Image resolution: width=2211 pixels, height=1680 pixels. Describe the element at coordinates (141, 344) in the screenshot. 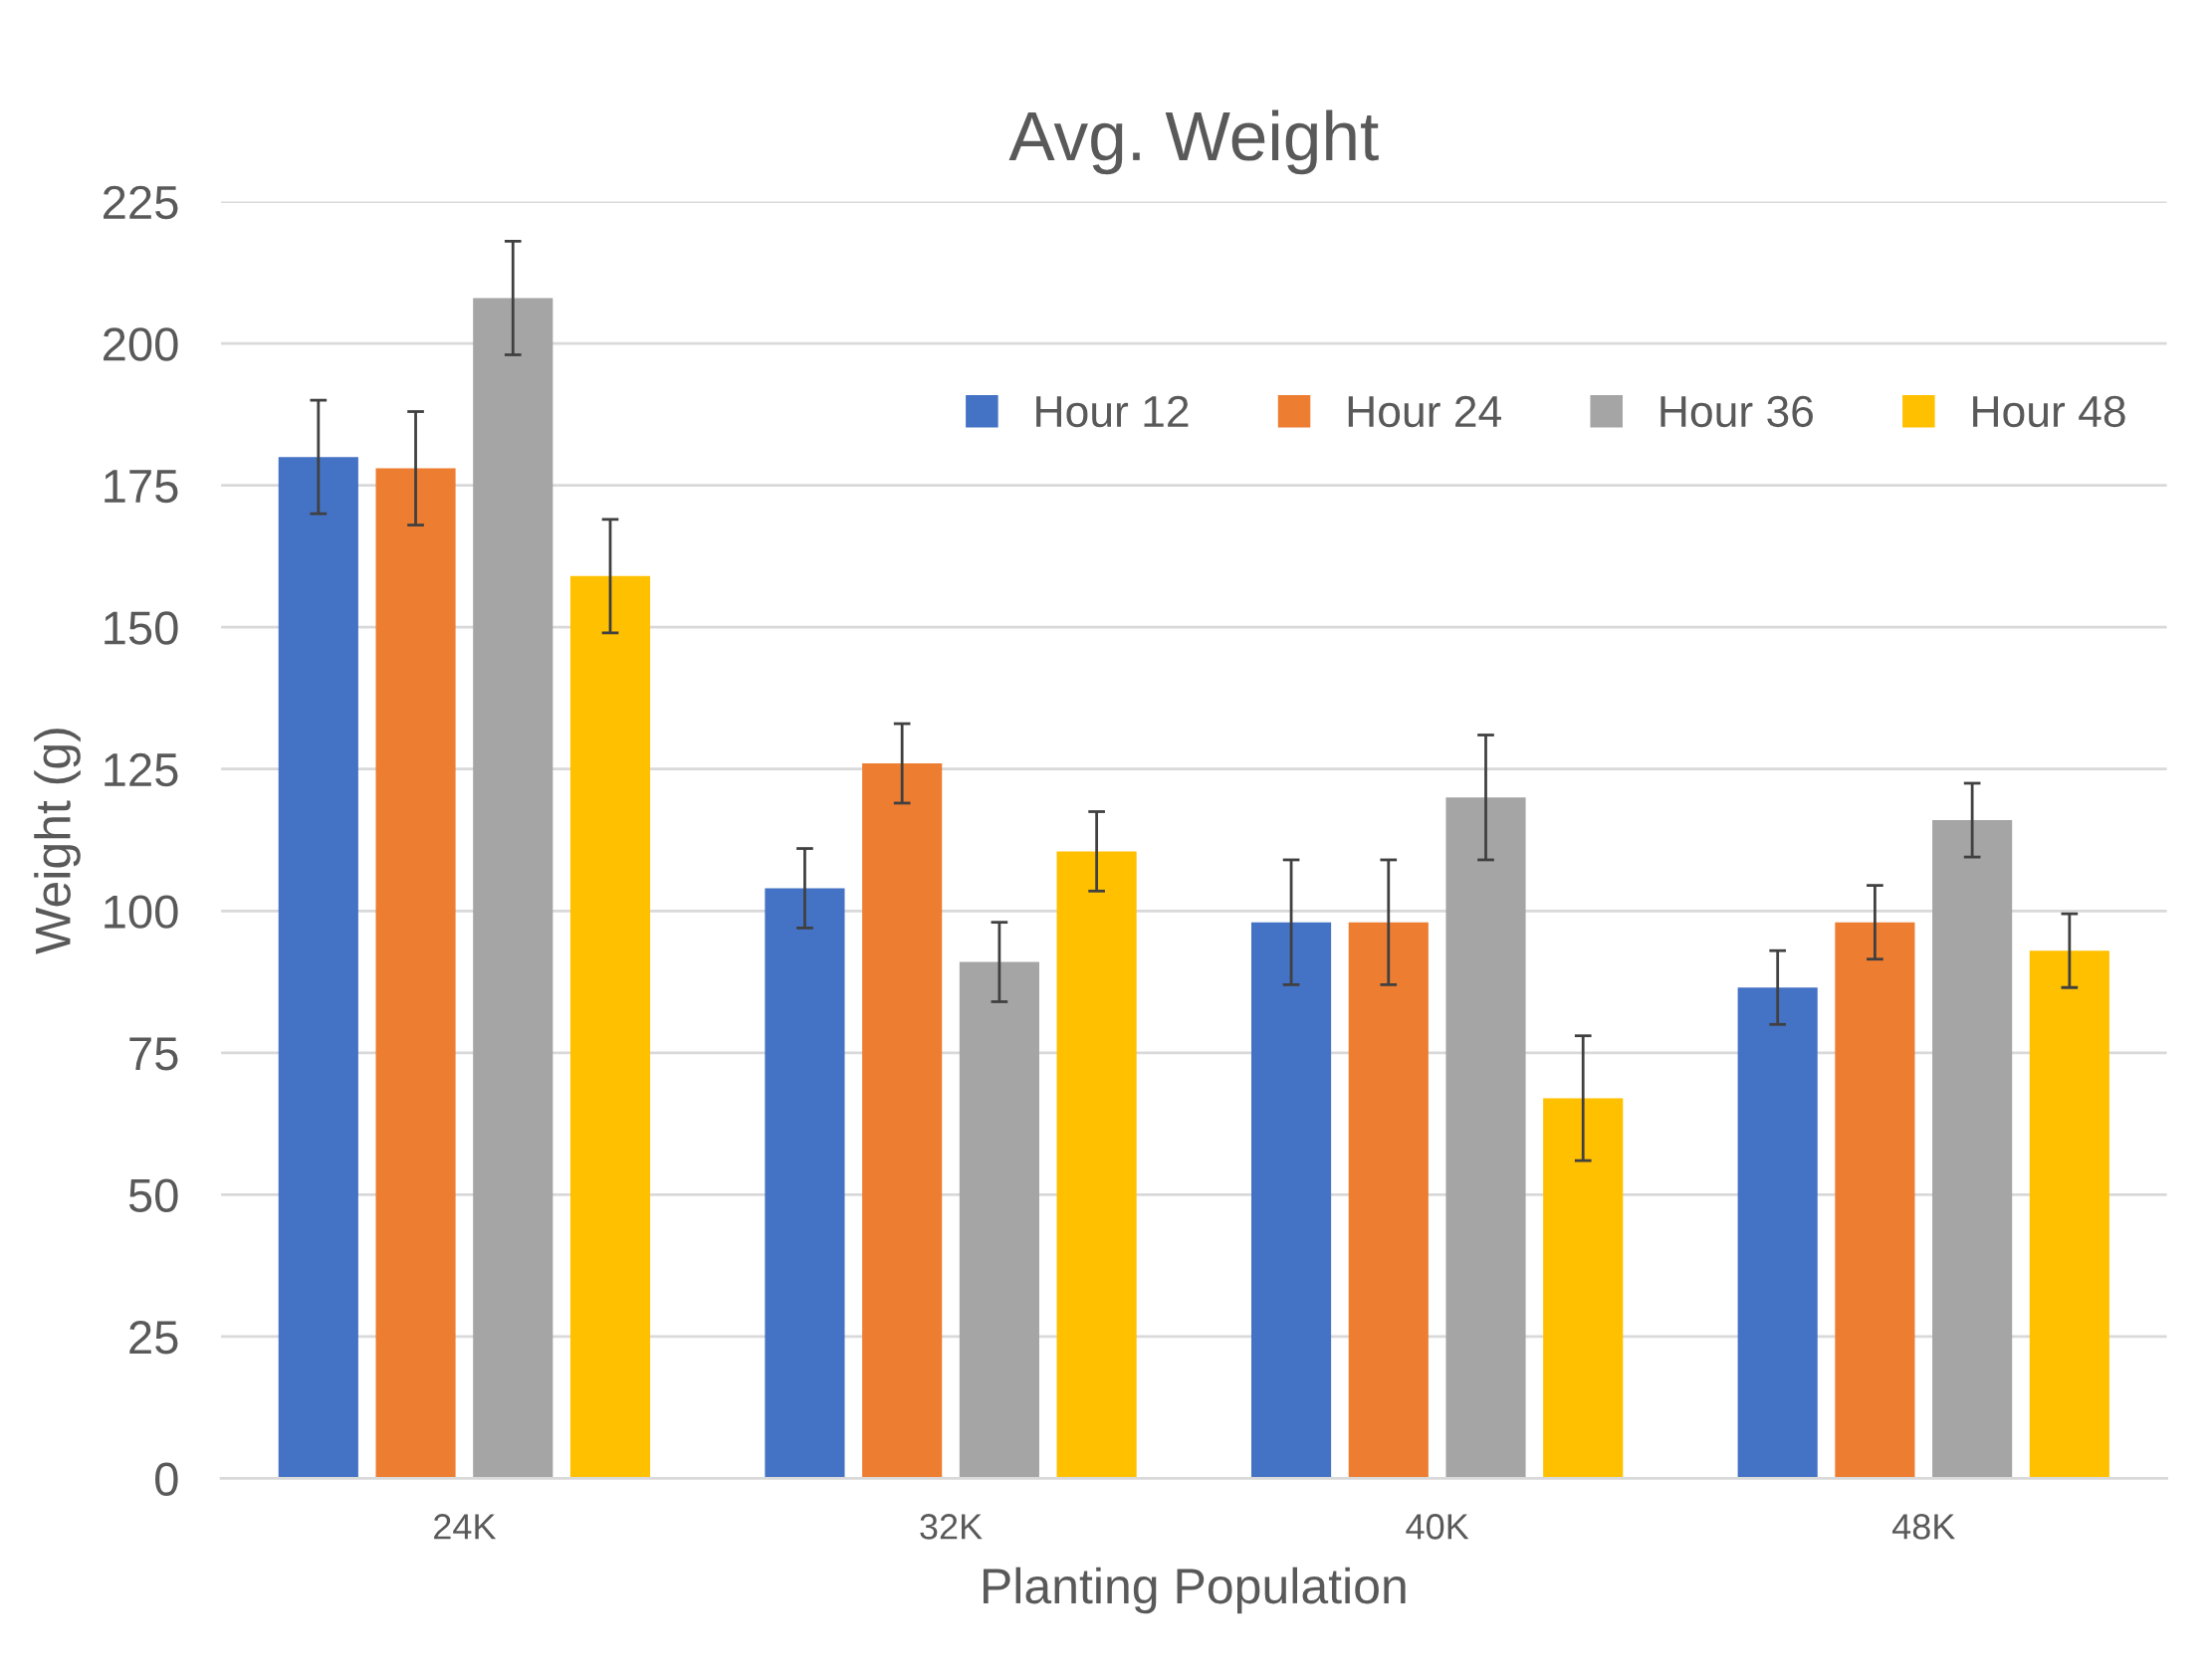

I see `y-tick-label: 200` at that location.